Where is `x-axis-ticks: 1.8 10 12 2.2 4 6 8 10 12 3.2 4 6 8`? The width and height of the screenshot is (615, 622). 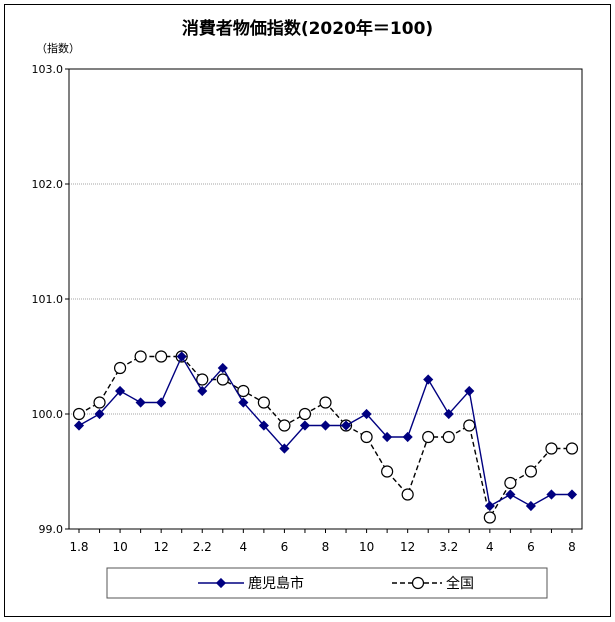 x-axis-ticks: 1.8 10 12 2.2 4 6 8 10 12 3.2 4 6 8 is located at coordinates (322, 541).